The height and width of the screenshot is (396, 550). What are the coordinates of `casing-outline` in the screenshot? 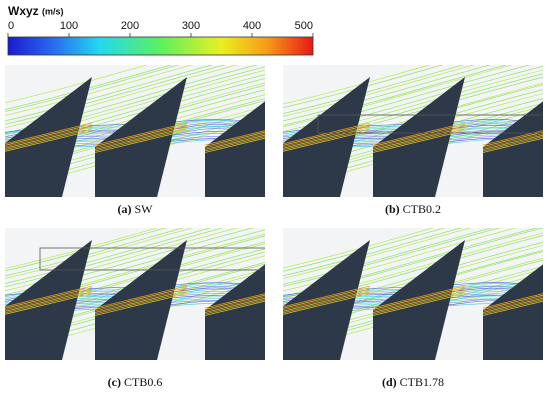 It's located at (152, 259).